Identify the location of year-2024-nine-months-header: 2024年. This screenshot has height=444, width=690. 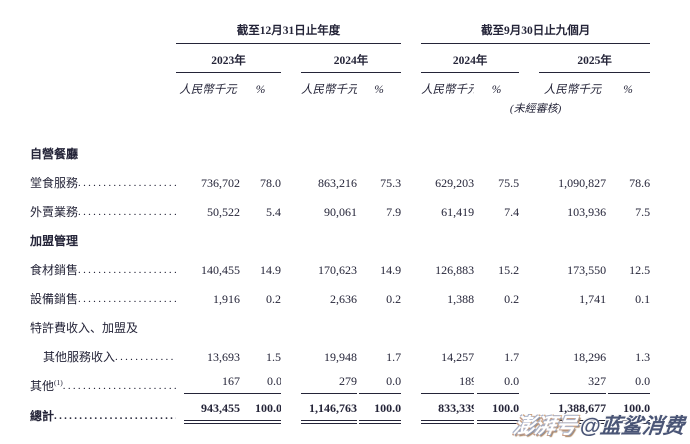
(470, 58).